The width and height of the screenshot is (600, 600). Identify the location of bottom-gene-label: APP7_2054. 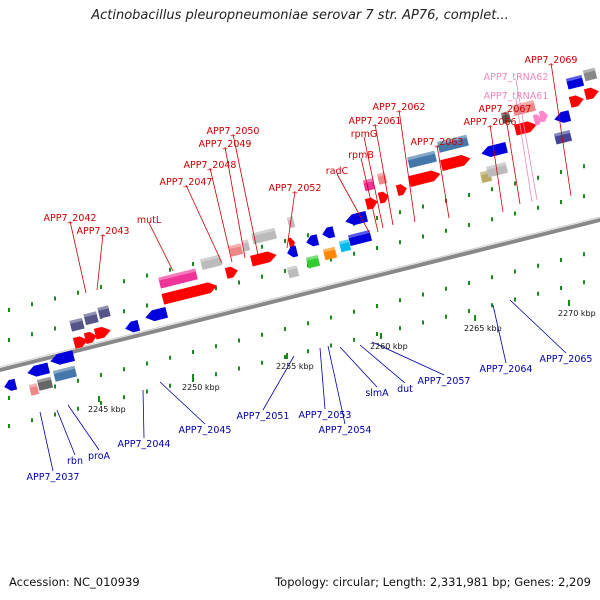
(345, 430).